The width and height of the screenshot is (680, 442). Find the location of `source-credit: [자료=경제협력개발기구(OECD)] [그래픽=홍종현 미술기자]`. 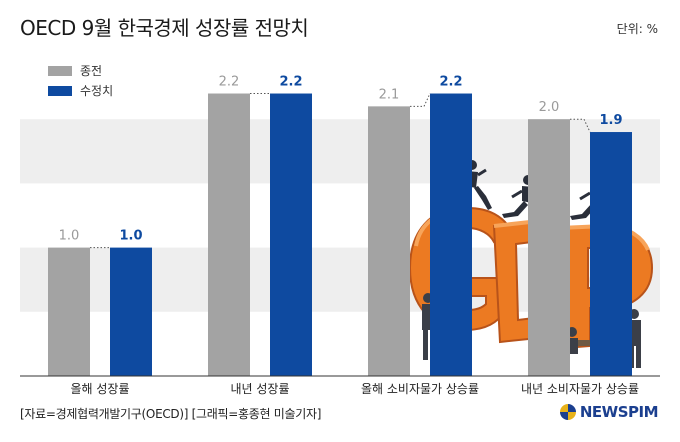

source-credit: [자료=경제협력개발기구(OECD)] [그래픽=홍종현 미술기자] is located at coordinates (171, 414).